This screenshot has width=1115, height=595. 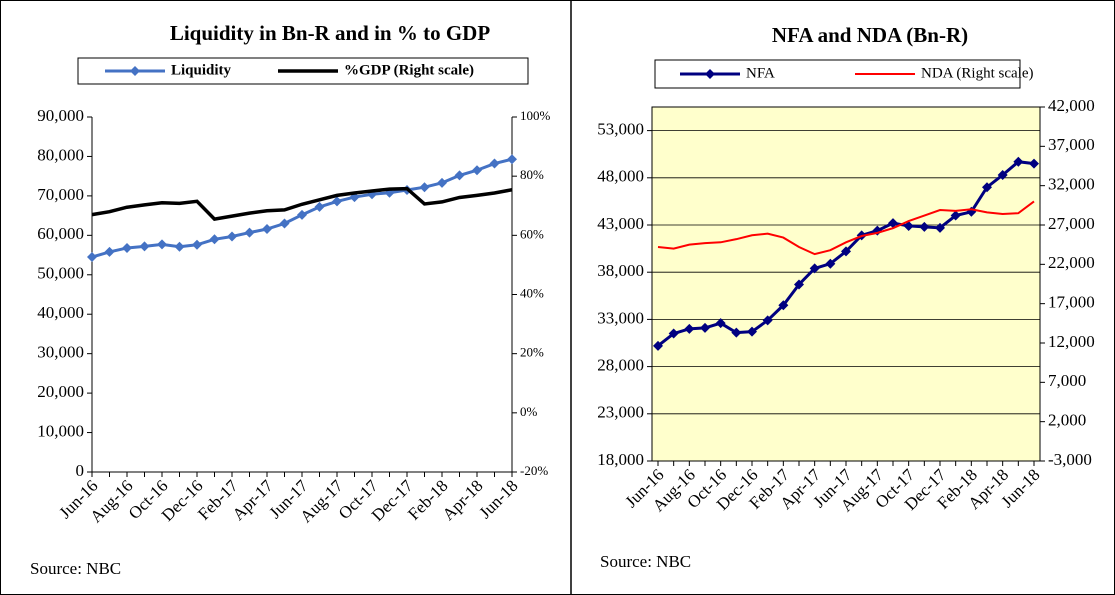 I want to click on y2-tick-label: 12,000, so click(x=1071, y=341).